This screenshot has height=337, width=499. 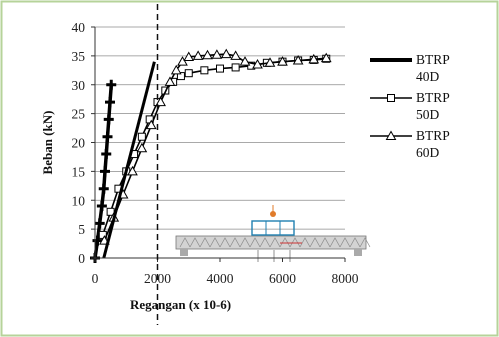 I want to click on x-tick-label: 8000, so click(x=345, y=278).